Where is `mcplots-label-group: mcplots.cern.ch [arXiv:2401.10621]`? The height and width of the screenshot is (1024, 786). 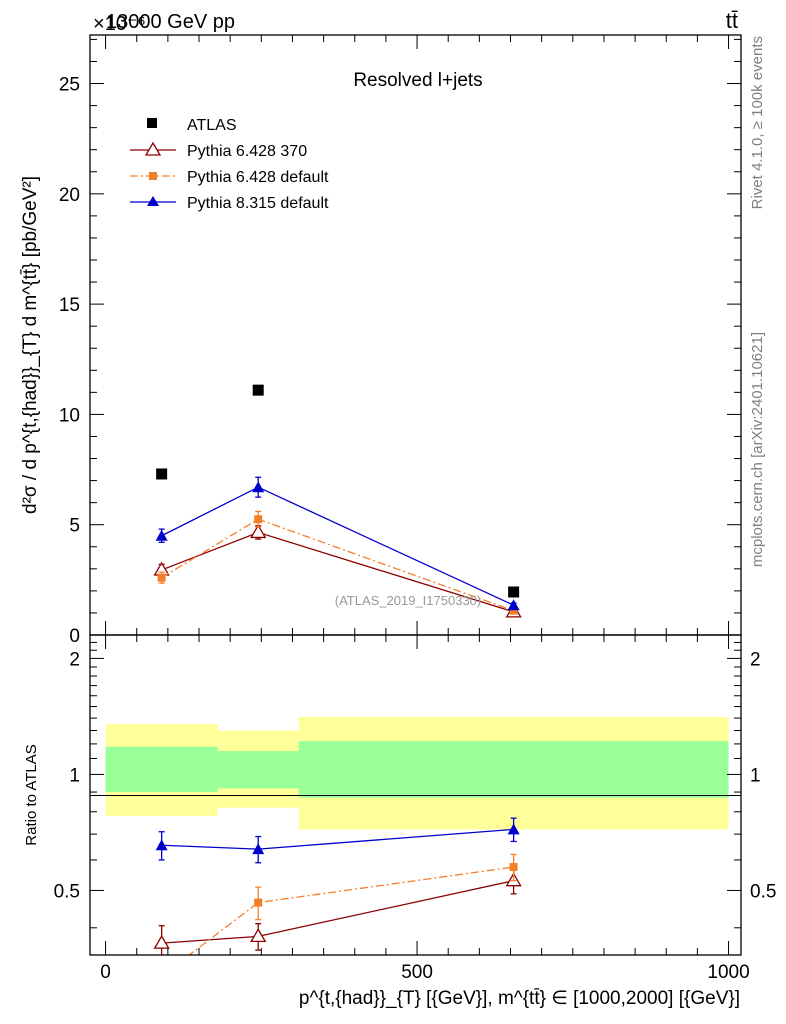 mcplots-label-group: mcplots.cern.ch [arXiv:2401.10621] is located at coordinates (757, 449).